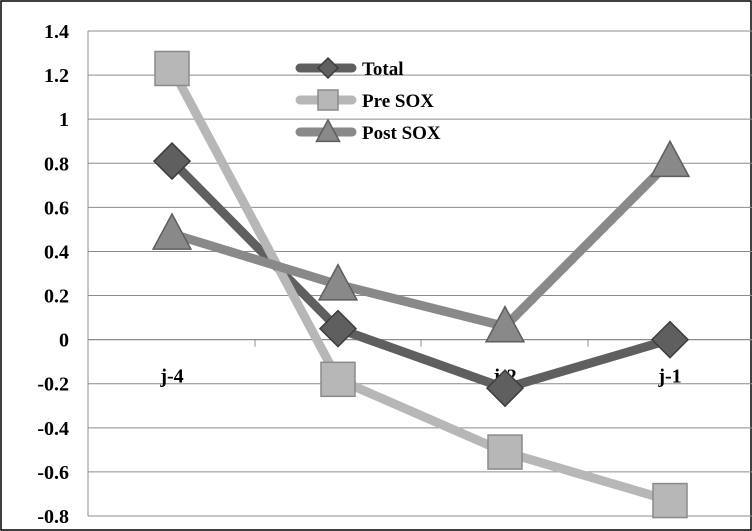  What do you see at coordinates (398, 101) in the screenshot?
I see `legend-label: Pre SOX` at bounding box center [398, 101].